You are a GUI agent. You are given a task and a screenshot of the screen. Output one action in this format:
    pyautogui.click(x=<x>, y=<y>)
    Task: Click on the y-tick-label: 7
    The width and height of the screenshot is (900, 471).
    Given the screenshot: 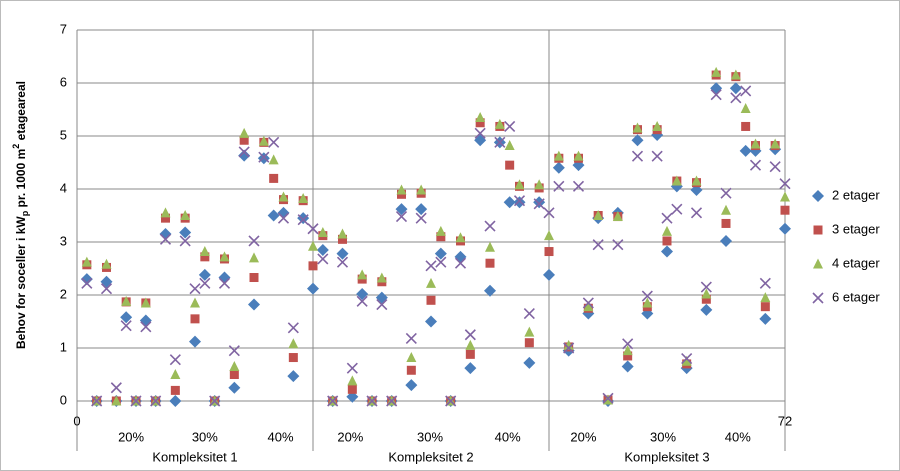 What is the action you would take?
    pyautogui.click(x=63, y=28)
    